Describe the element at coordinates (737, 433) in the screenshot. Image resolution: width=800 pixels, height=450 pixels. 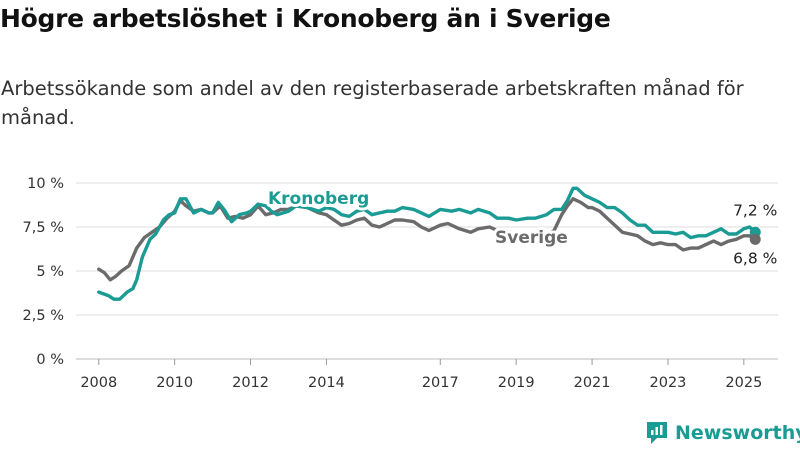
I see `logo-text: Newsworthy` at that location.